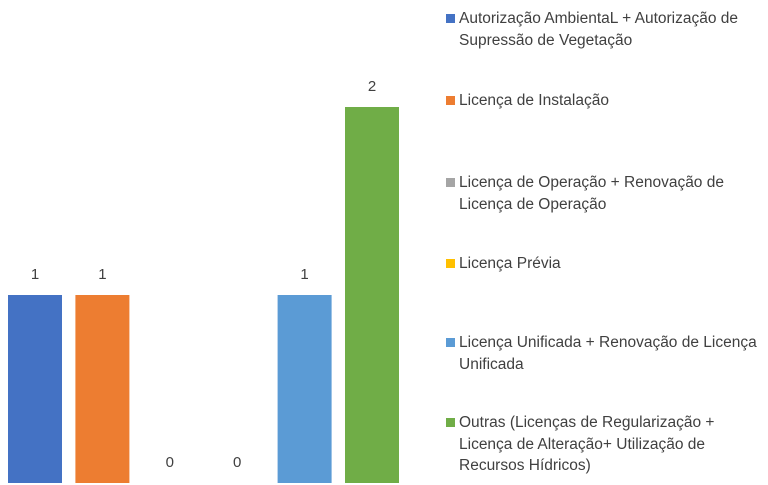 The height and width of the screenshot is (485, 768). Describe the element at coordinates (372, 86) in the screenshot. I see `data-label: 2` at that location.